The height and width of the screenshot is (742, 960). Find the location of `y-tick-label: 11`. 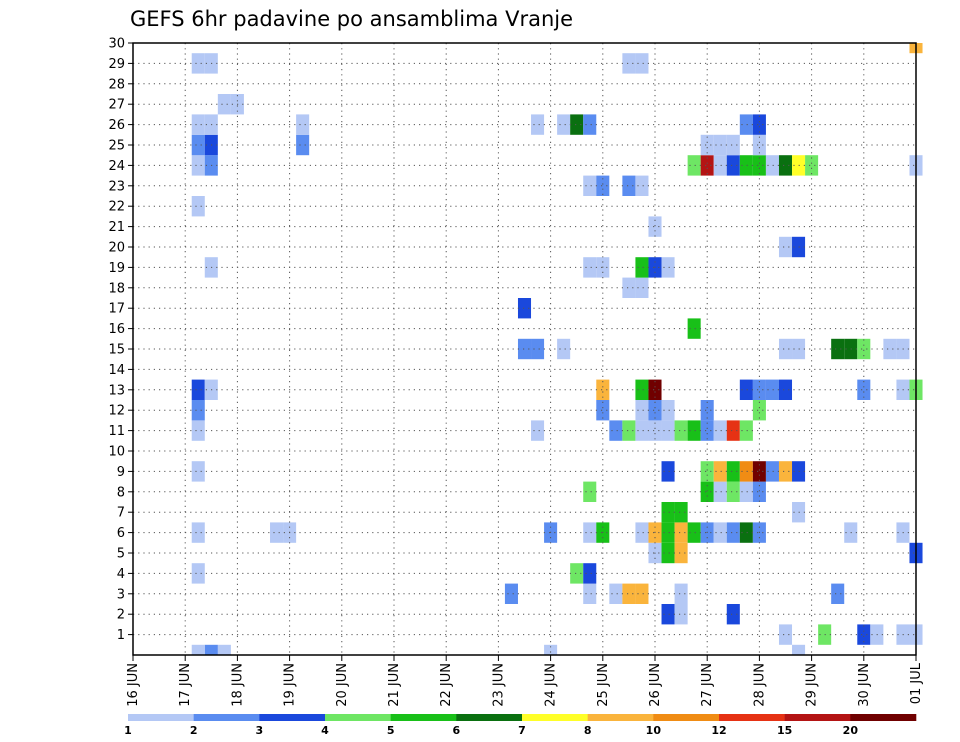

y-tick-label: 11 is located at coordinates (116, 431).